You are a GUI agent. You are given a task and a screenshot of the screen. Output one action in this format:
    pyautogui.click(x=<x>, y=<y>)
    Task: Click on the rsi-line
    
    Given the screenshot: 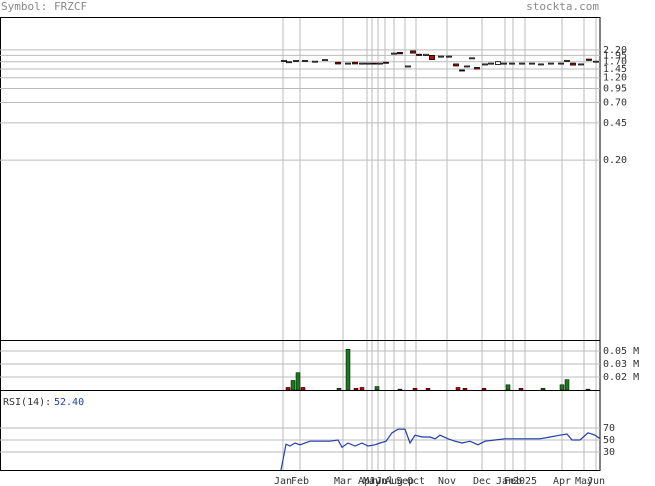 What is the action you would take?
    pyautogui.click(x=440, y=449)
    